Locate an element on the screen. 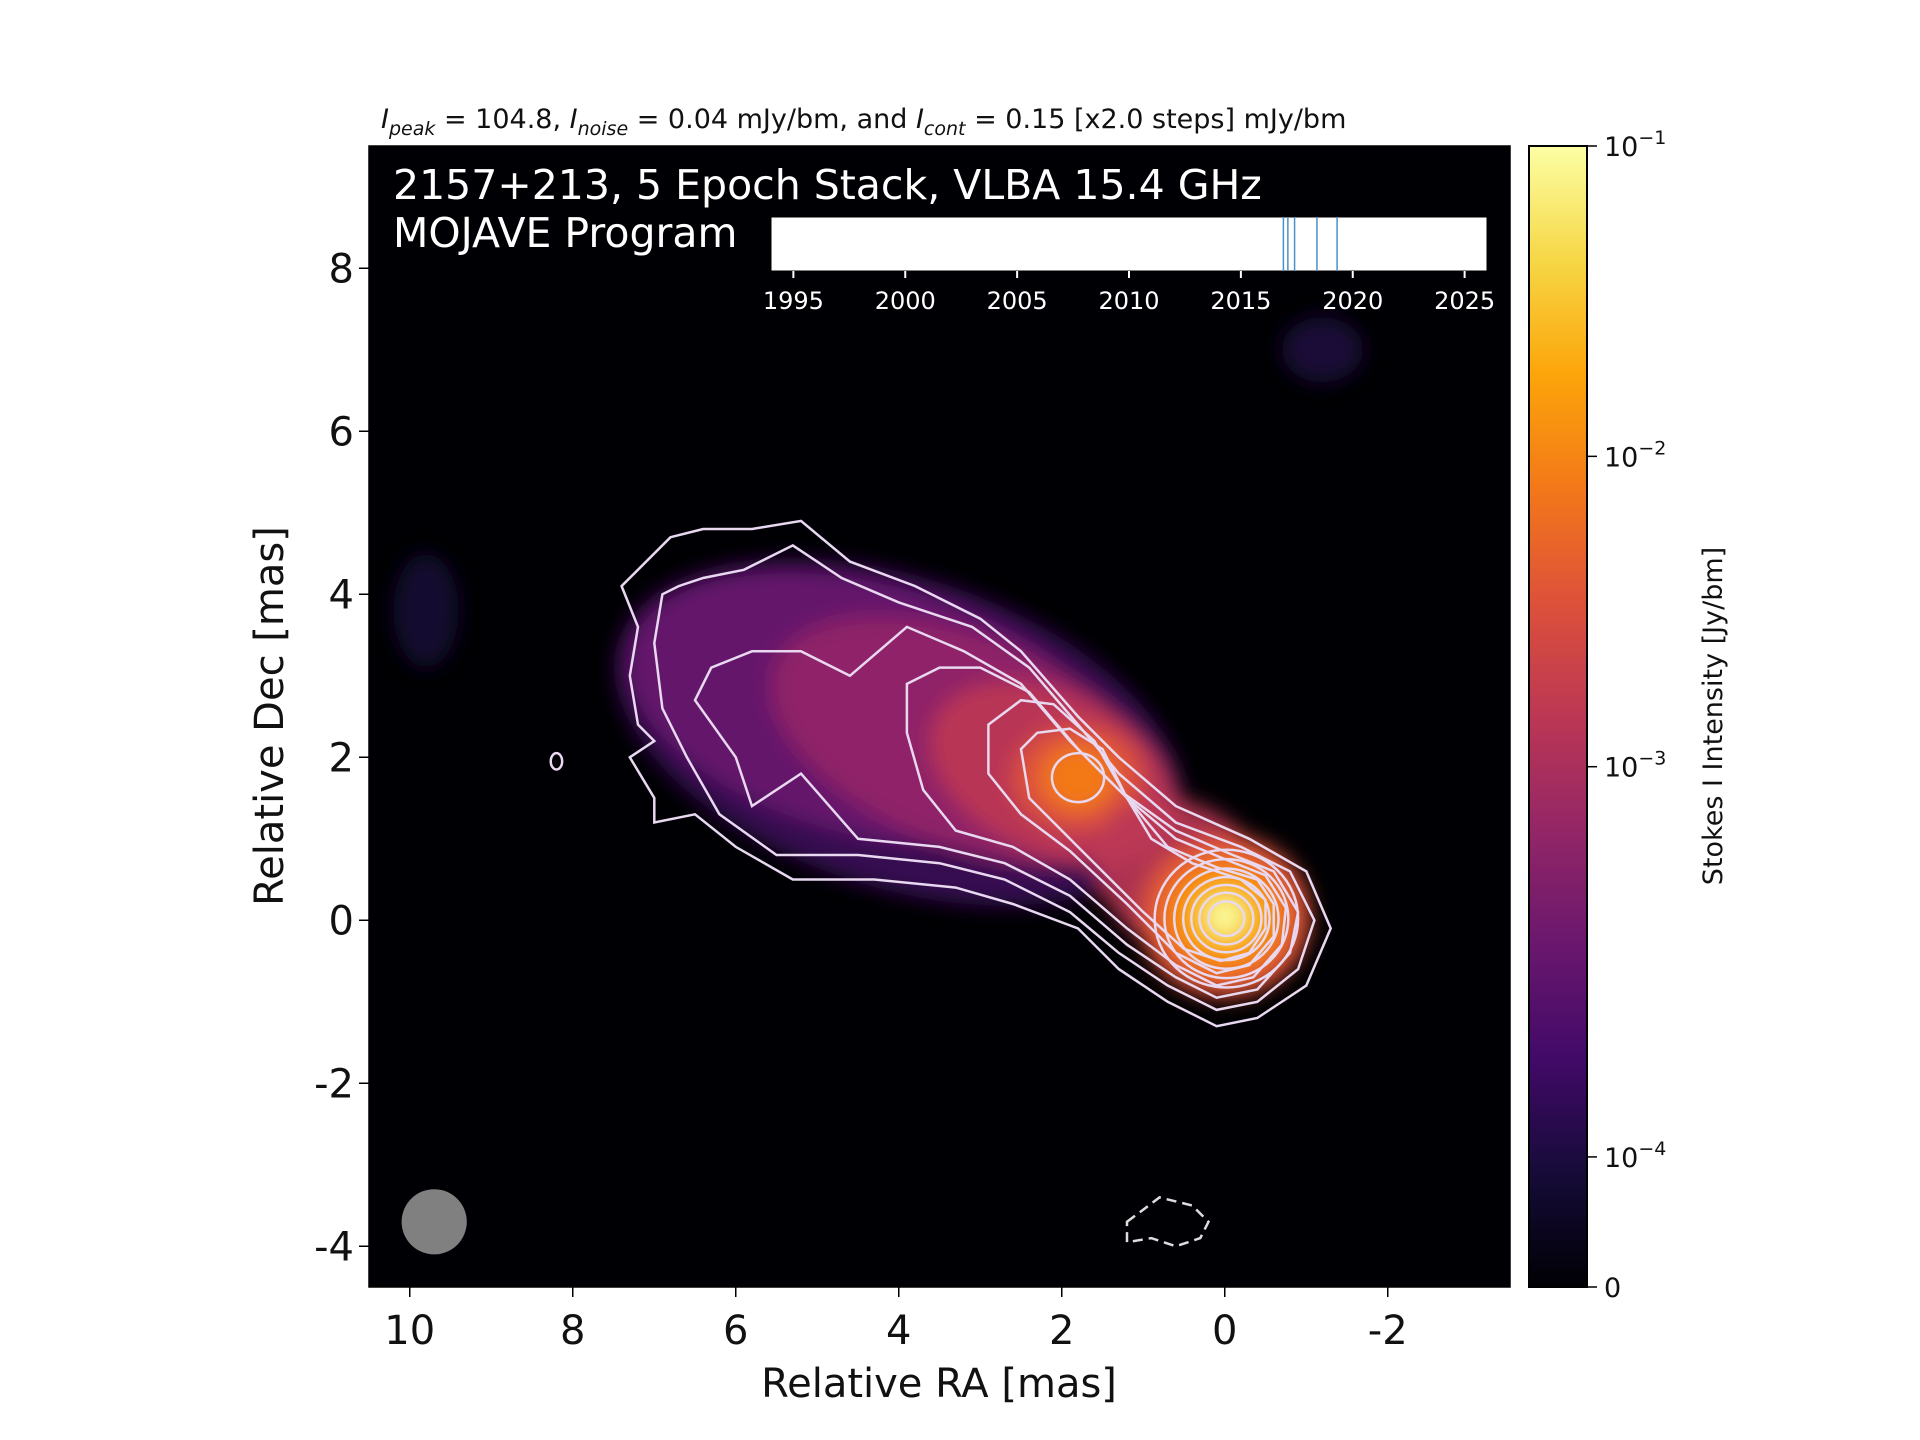  y-tick-label: 8 is located at coordinates (341, 269).